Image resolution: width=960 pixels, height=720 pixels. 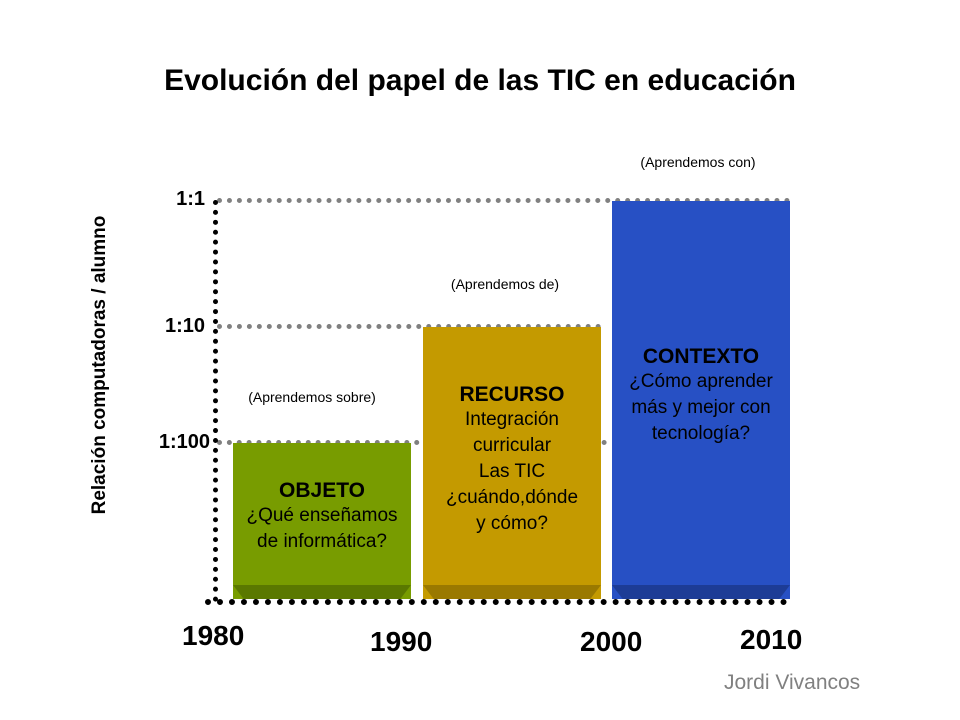 I want to click on author-credit: Jordi Vivancos, so click(x=792, y=682).